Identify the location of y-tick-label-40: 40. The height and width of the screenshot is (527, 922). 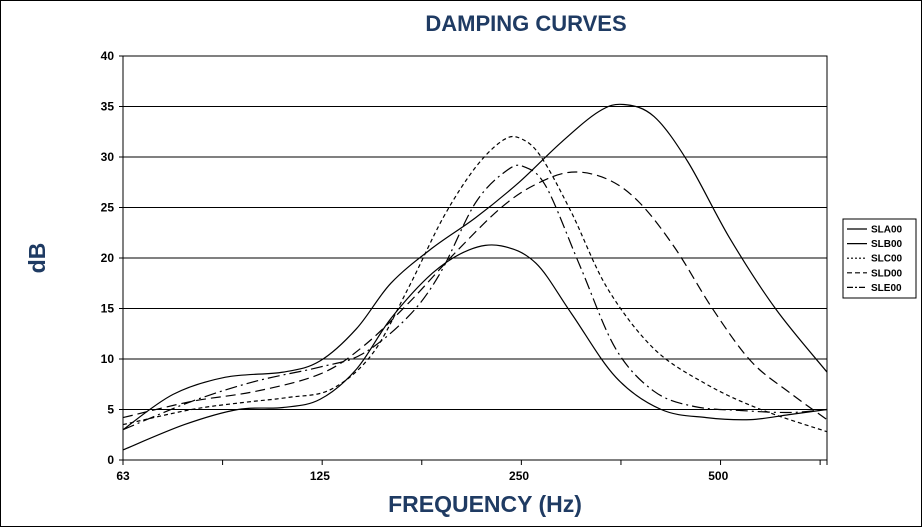
(108, 56).